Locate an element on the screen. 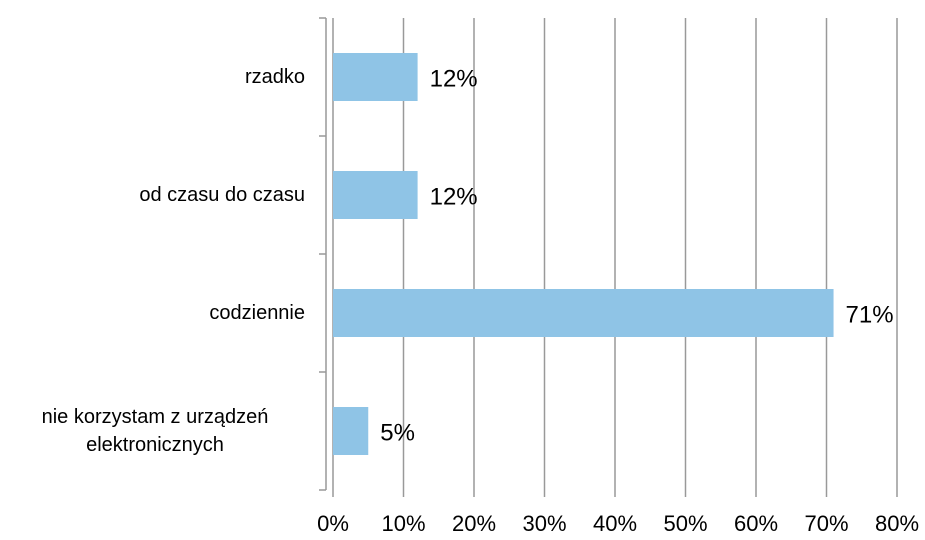  category-box: rzadko is located at coordinates (152, 77).